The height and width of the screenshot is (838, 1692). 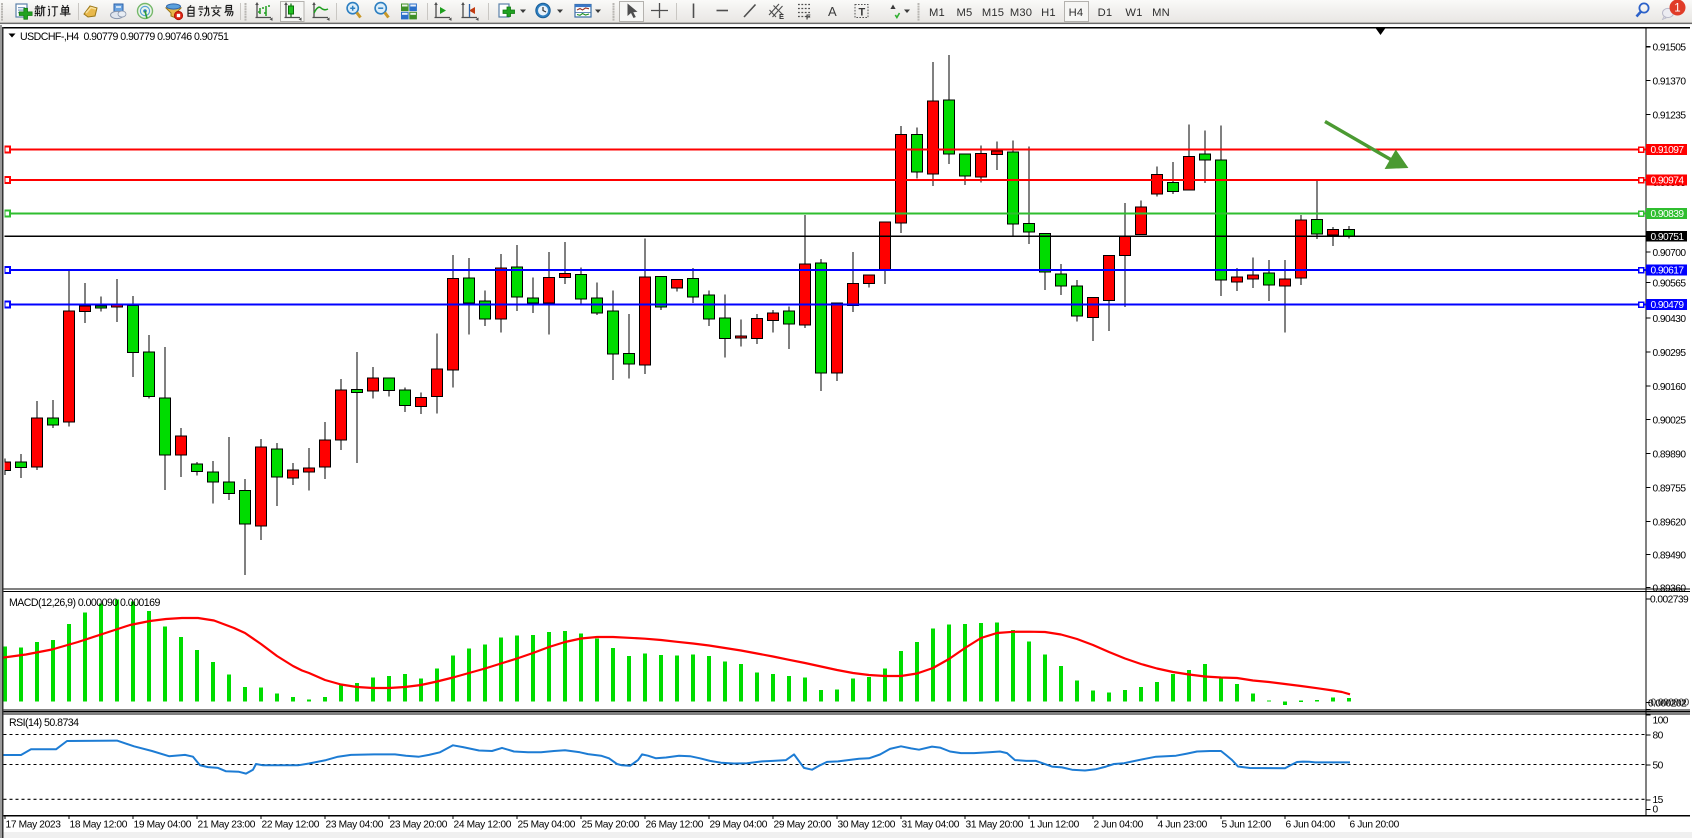 What do you see at coordinates (808, 17) in the screenshot?
I see `svg-text: F` at bounding box center [808, 17].